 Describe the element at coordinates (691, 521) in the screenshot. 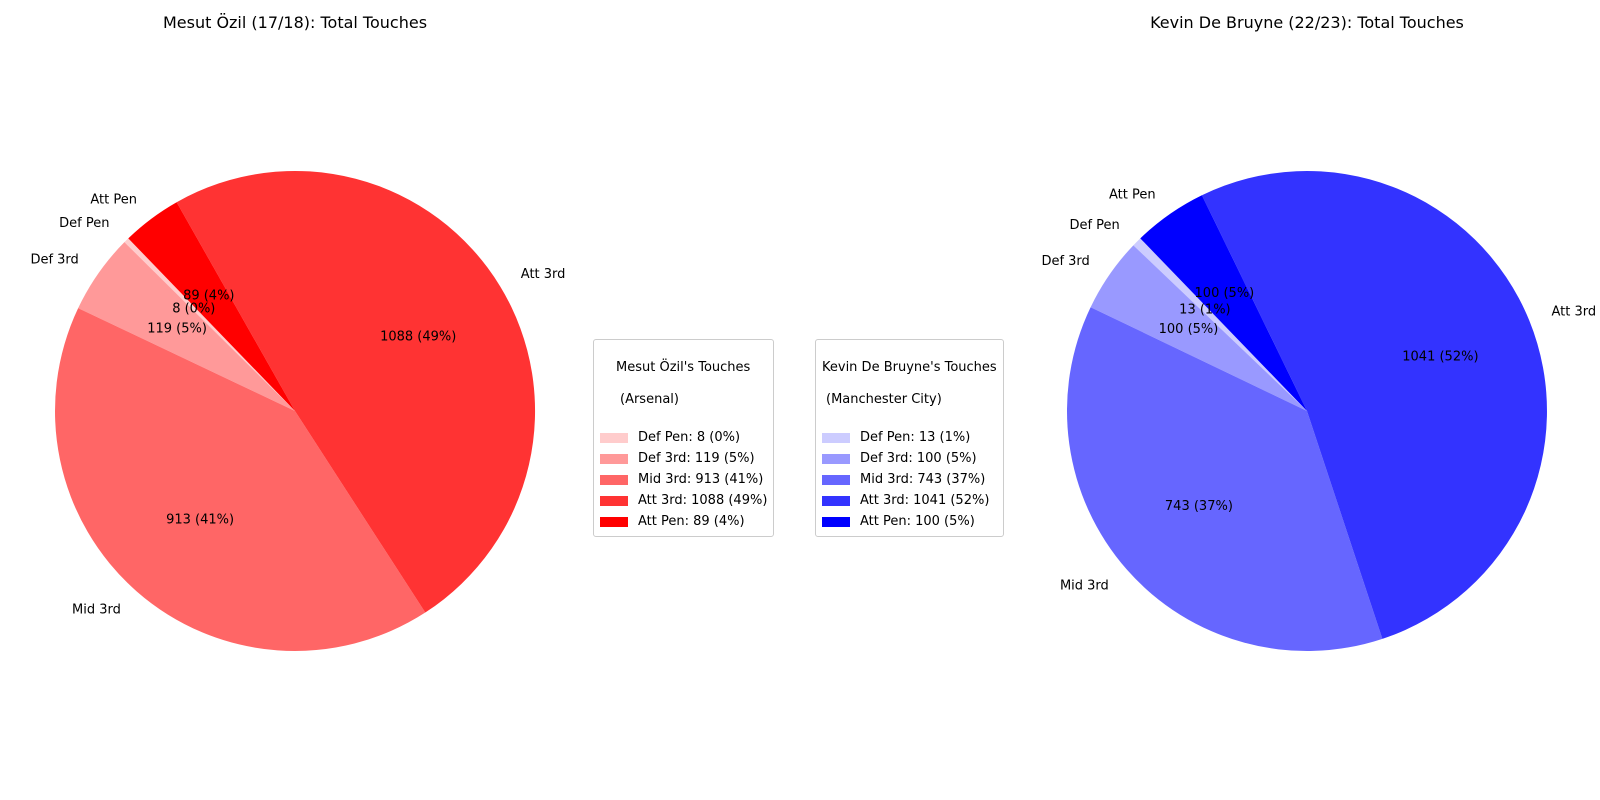

I see `legend-label: Att Pen: 89 (4%)` at that location.